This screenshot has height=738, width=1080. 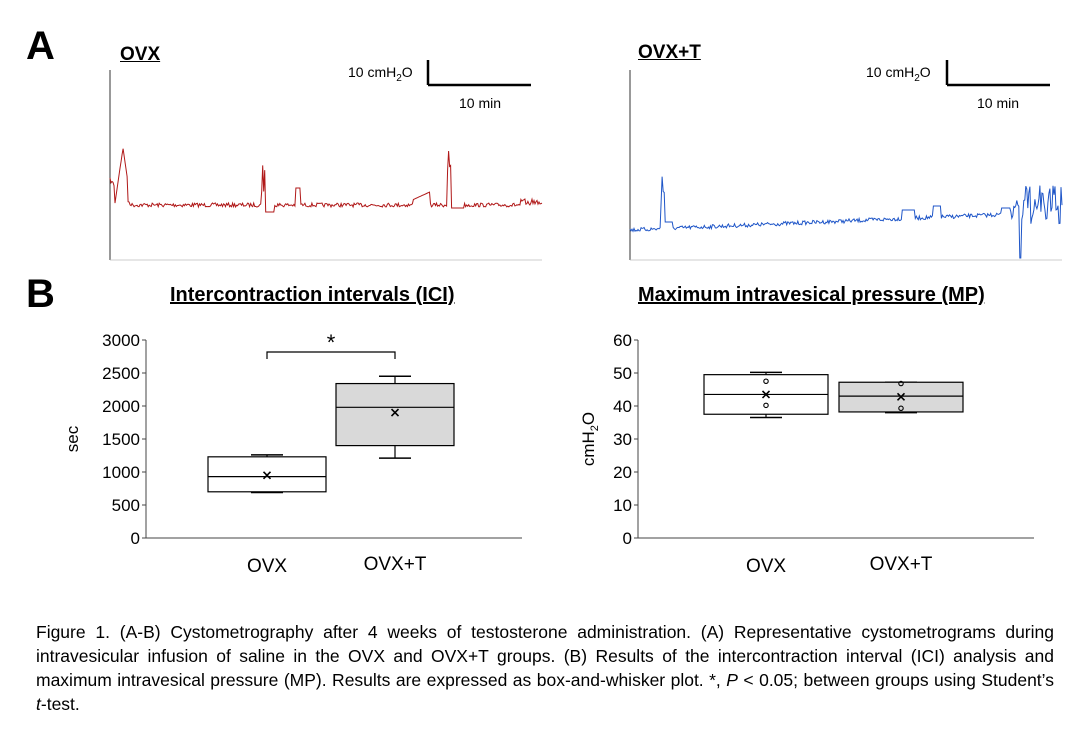 I want to click on box-iqr, so click(x=395, y=414).